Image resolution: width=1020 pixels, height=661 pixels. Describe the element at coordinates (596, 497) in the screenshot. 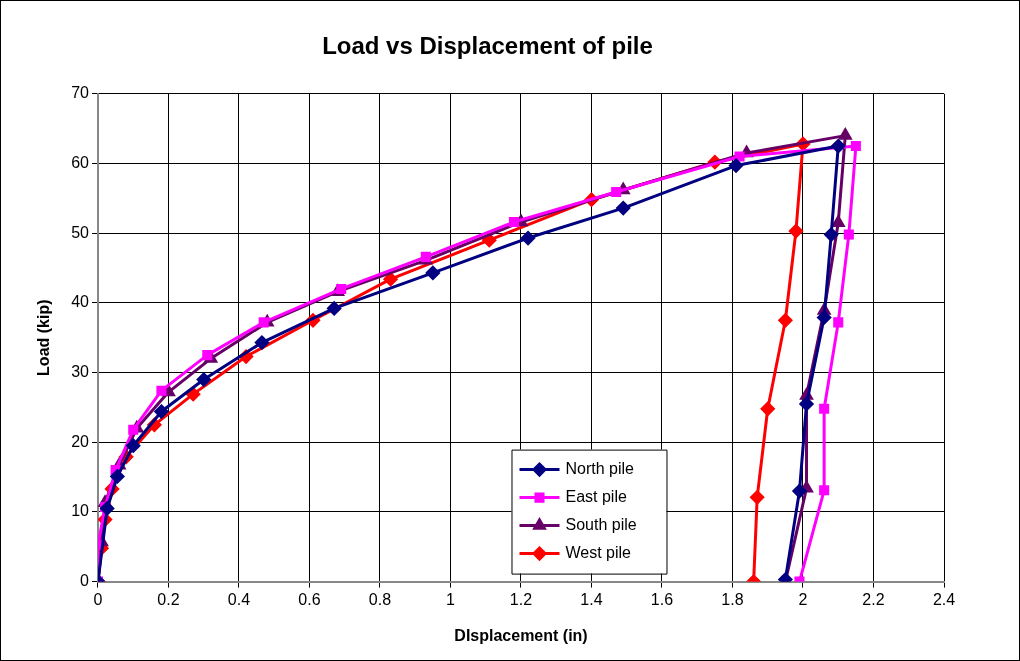

I see `legend-label: East pile` at that location.